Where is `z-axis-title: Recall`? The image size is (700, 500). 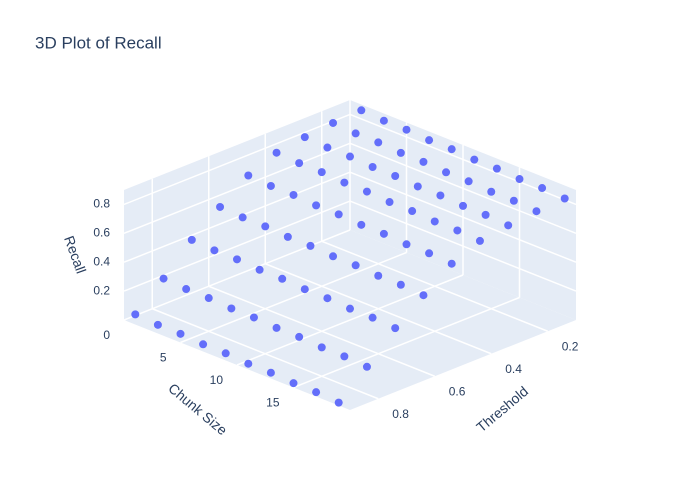
z-axis-title: Recall is located at coordinates (75, 255).